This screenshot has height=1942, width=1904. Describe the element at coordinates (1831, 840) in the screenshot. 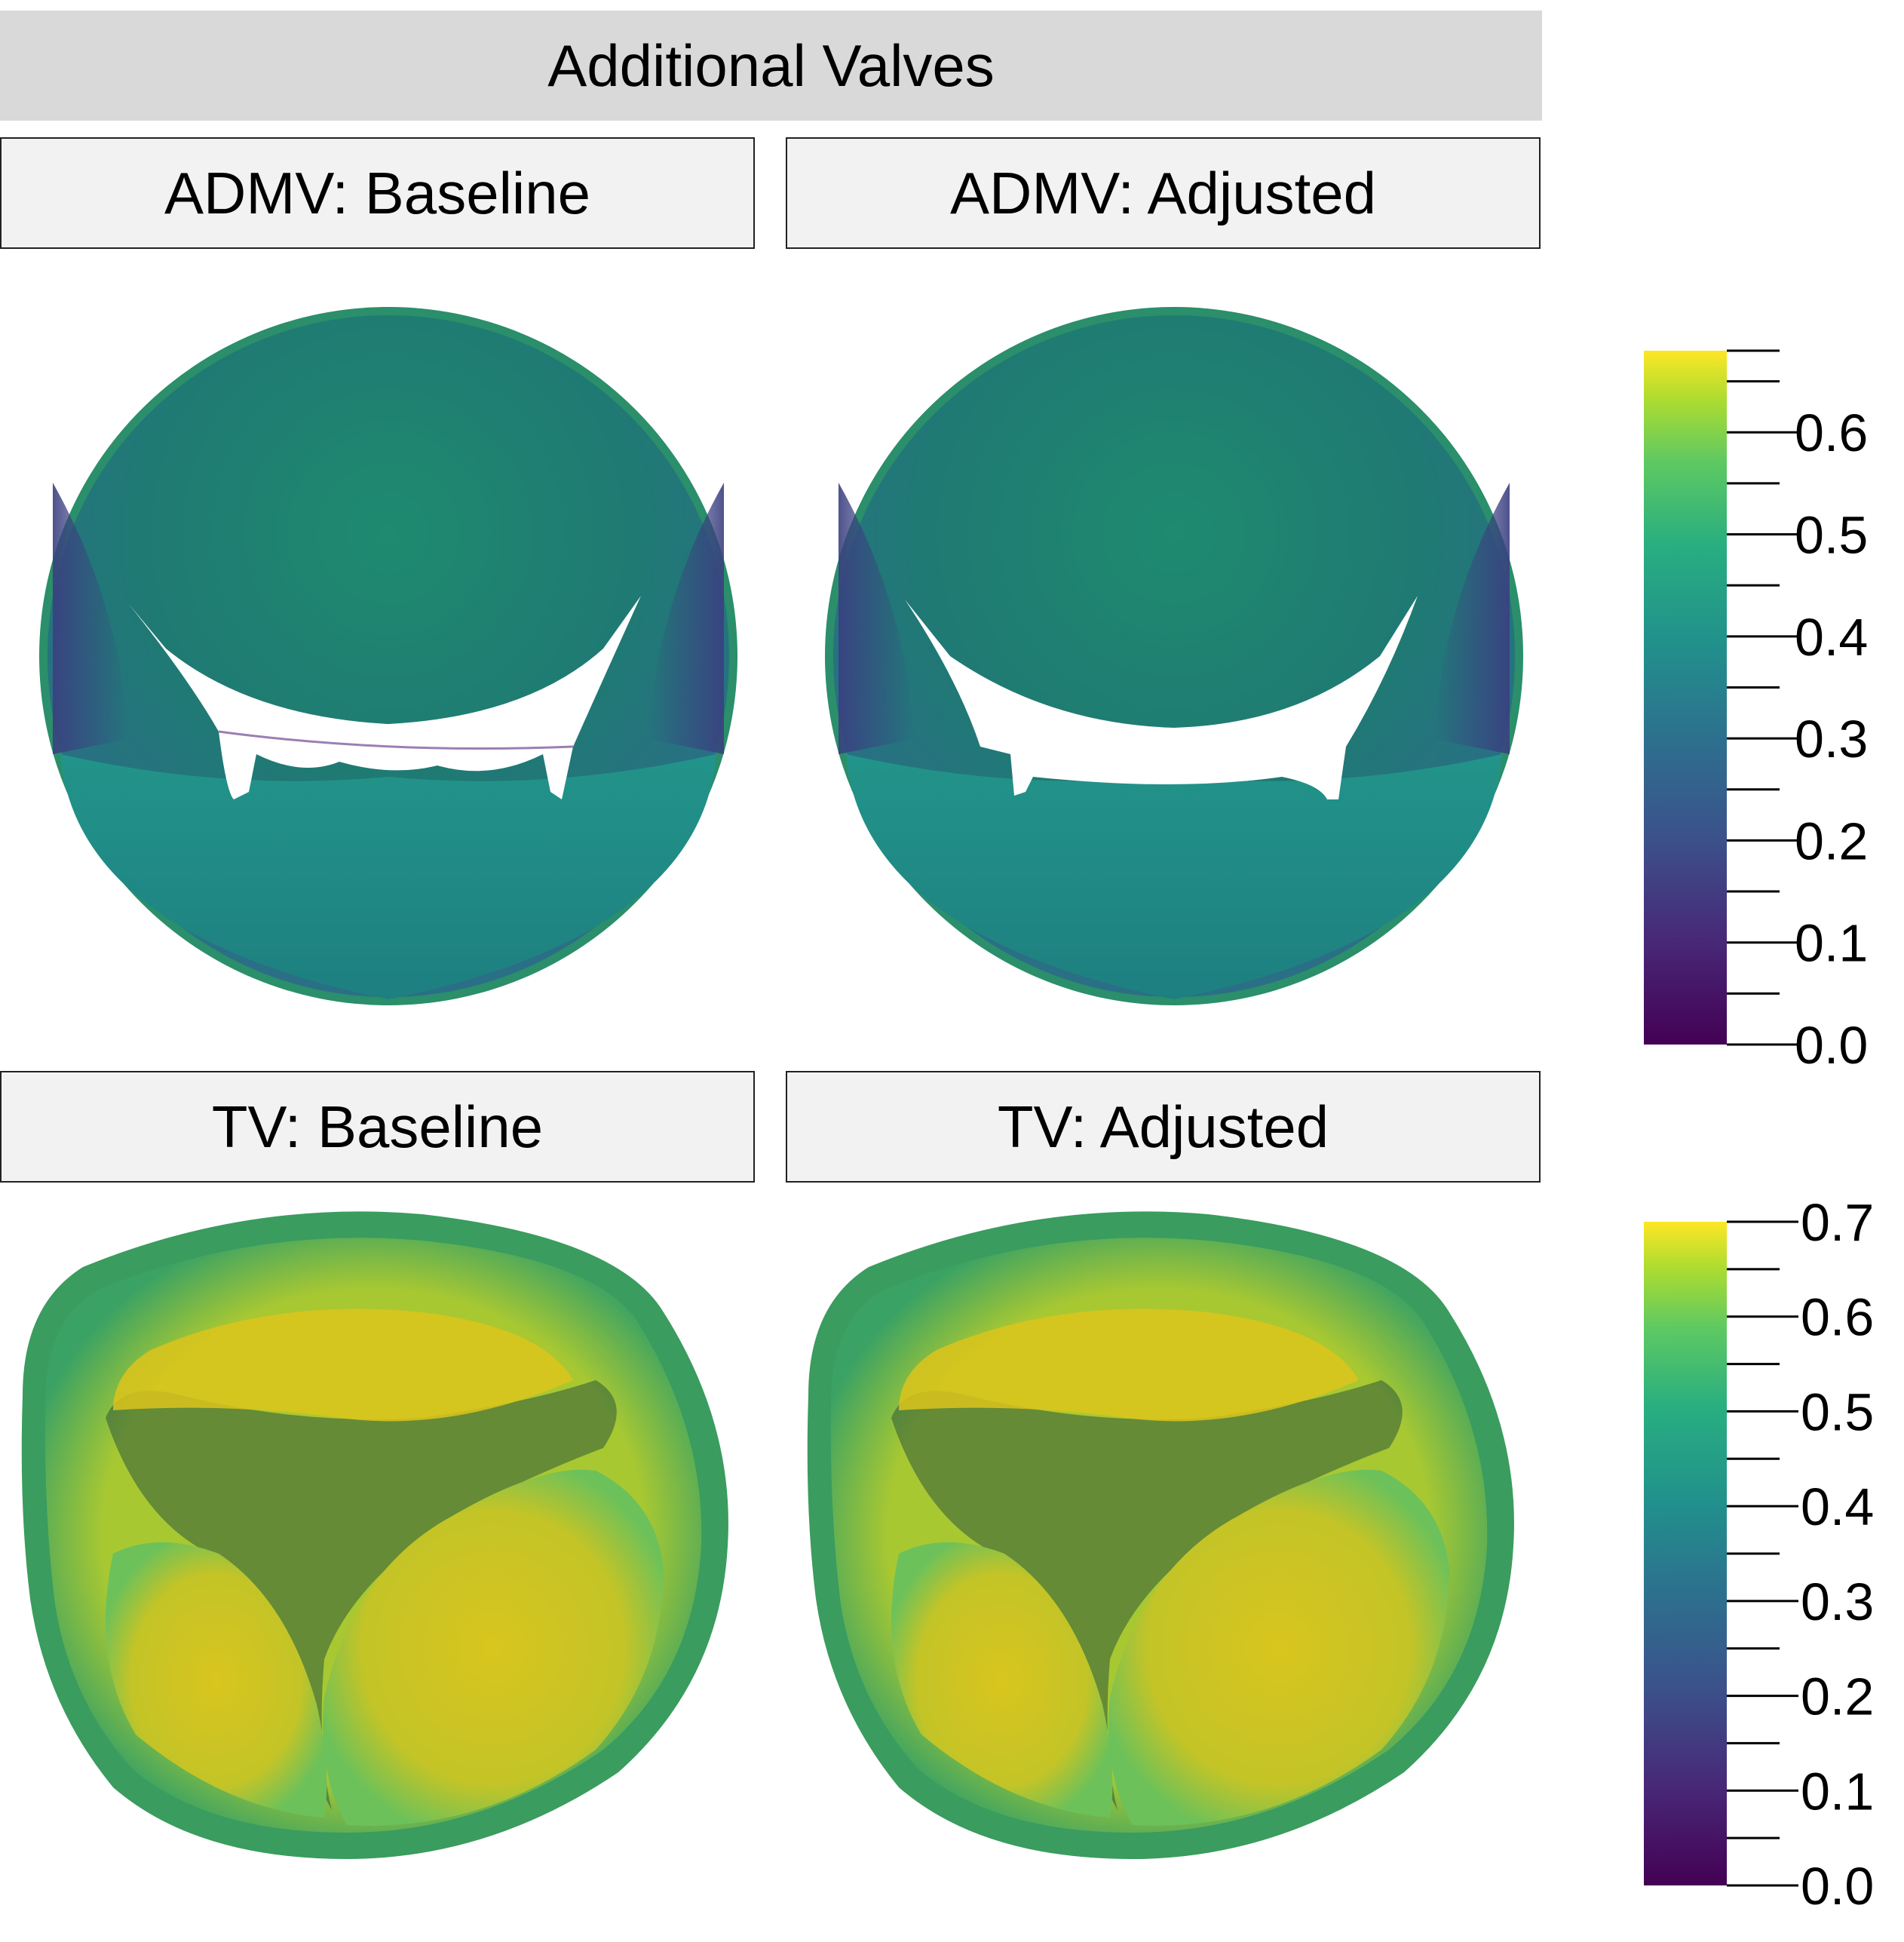

I see `colorbar-admv-tick-label: 0.2` at that location.